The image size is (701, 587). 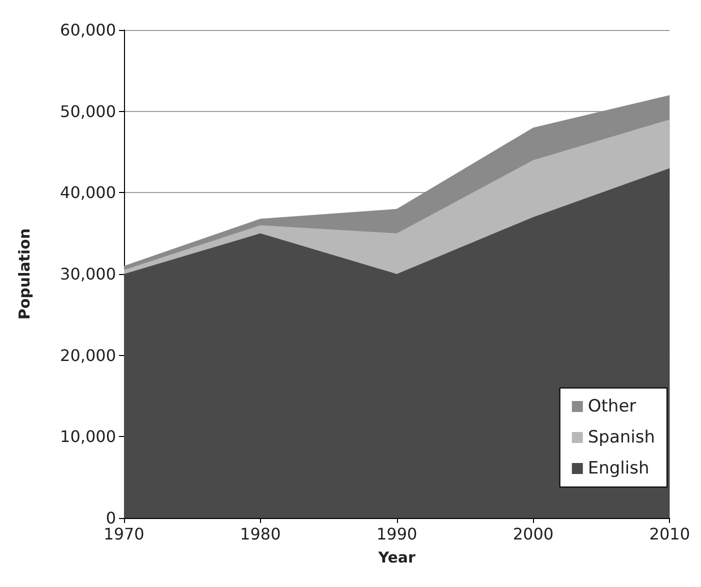 What do you see at coordinates (88, 30) in the screenshot?
I see `y-tick-label: 60,000` at bounding box center [88, 30].